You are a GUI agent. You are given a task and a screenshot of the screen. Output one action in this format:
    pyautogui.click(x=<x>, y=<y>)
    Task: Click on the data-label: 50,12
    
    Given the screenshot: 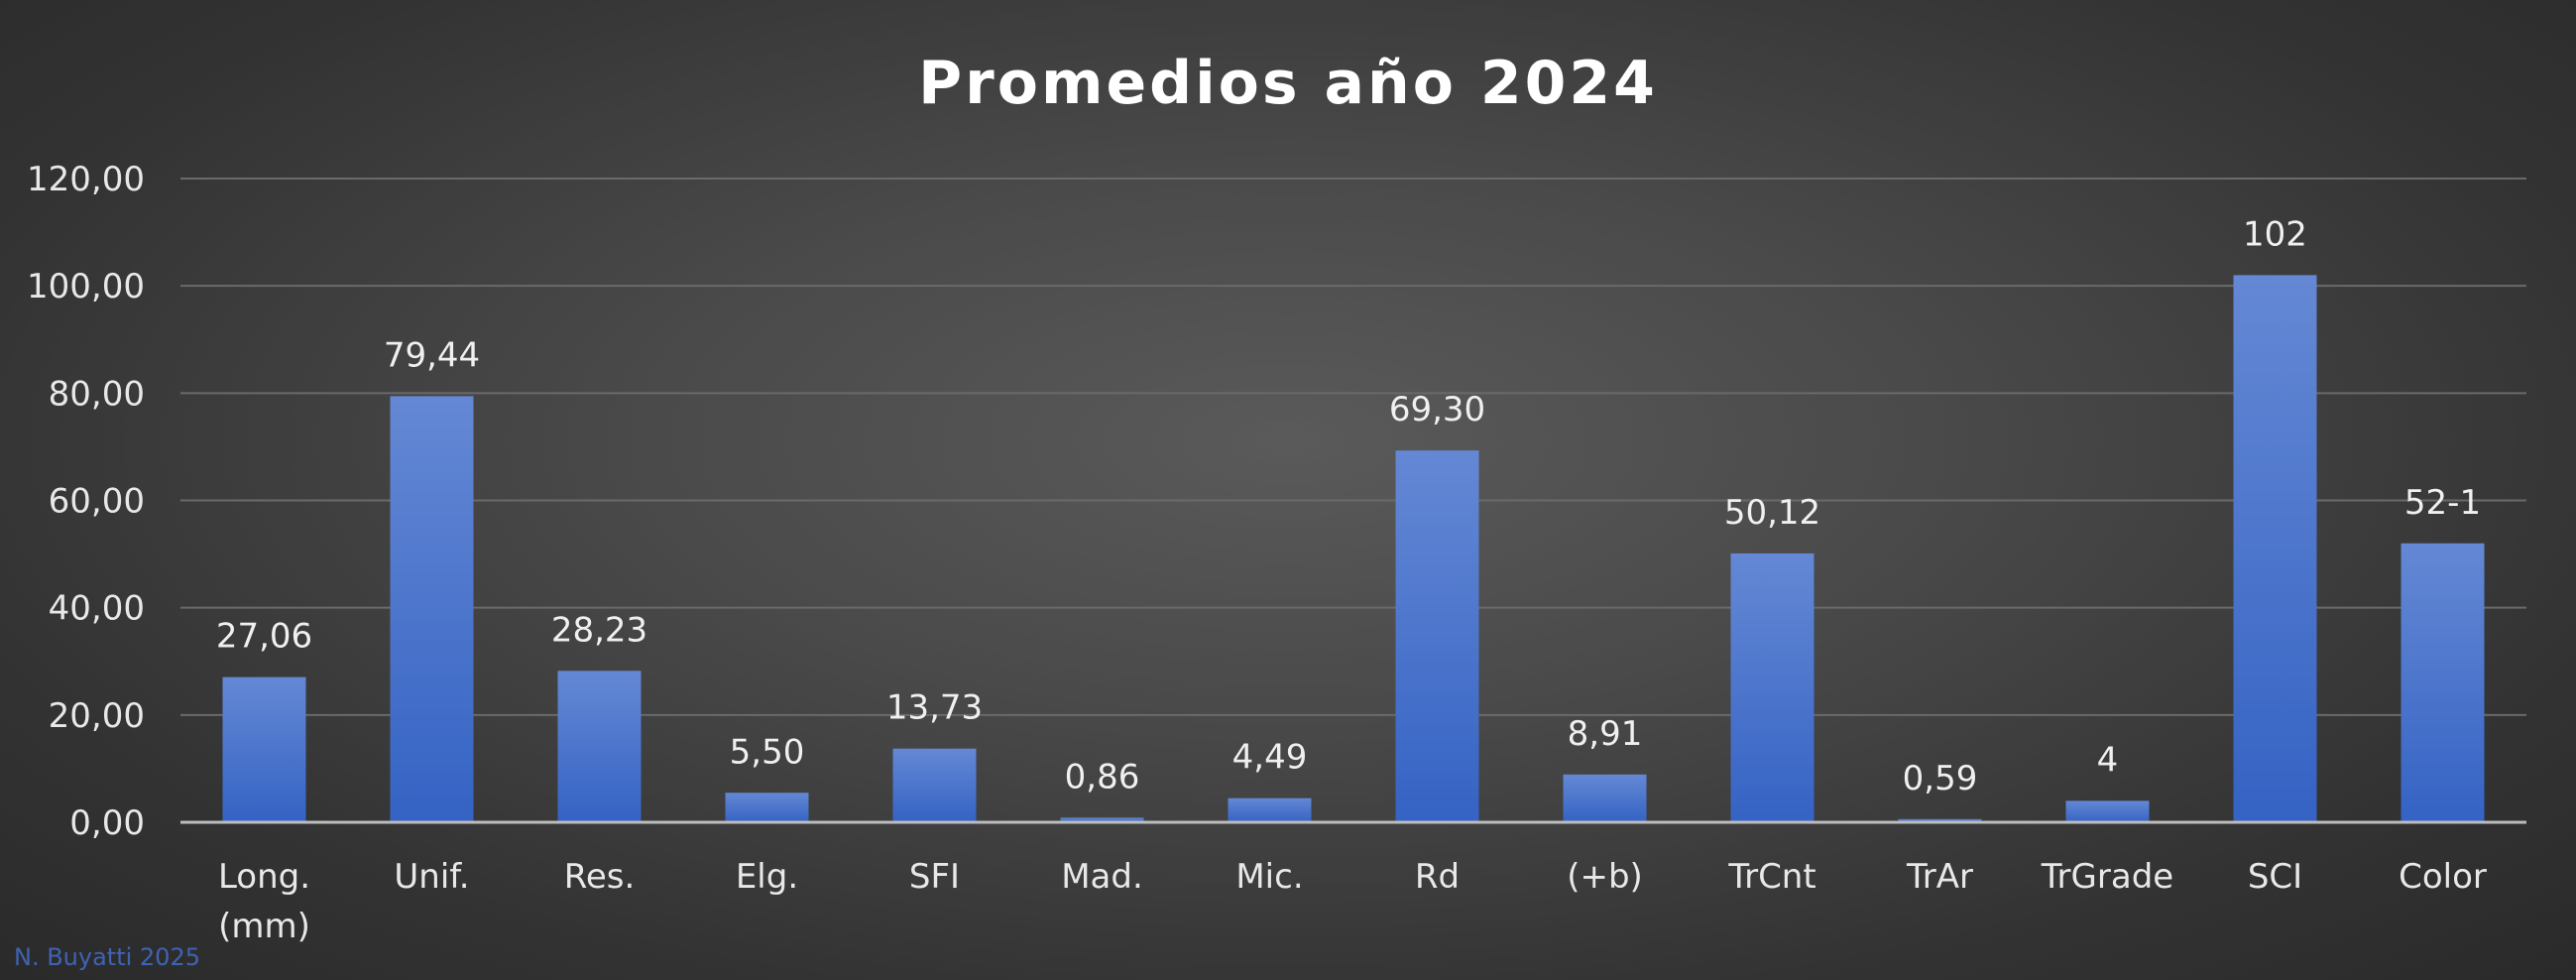 What is the action you would take?
    pyautogui.click(x=1772, y=513)
    